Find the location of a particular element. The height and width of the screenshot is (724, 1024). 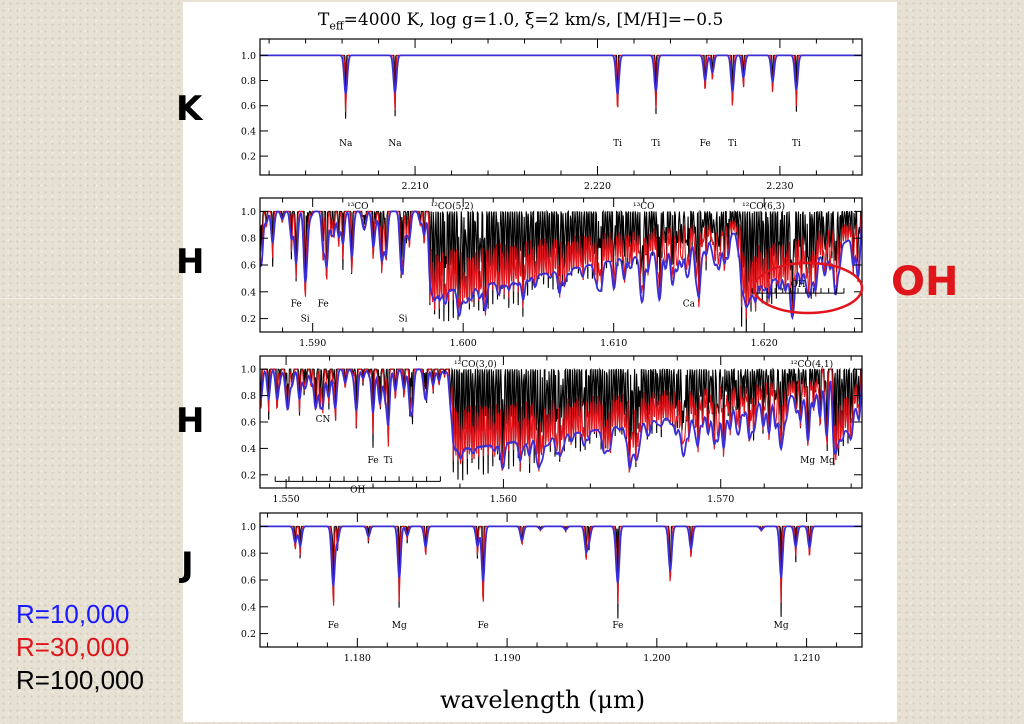

x-tick-label: 1.570 is located at coordinates (720, 499).